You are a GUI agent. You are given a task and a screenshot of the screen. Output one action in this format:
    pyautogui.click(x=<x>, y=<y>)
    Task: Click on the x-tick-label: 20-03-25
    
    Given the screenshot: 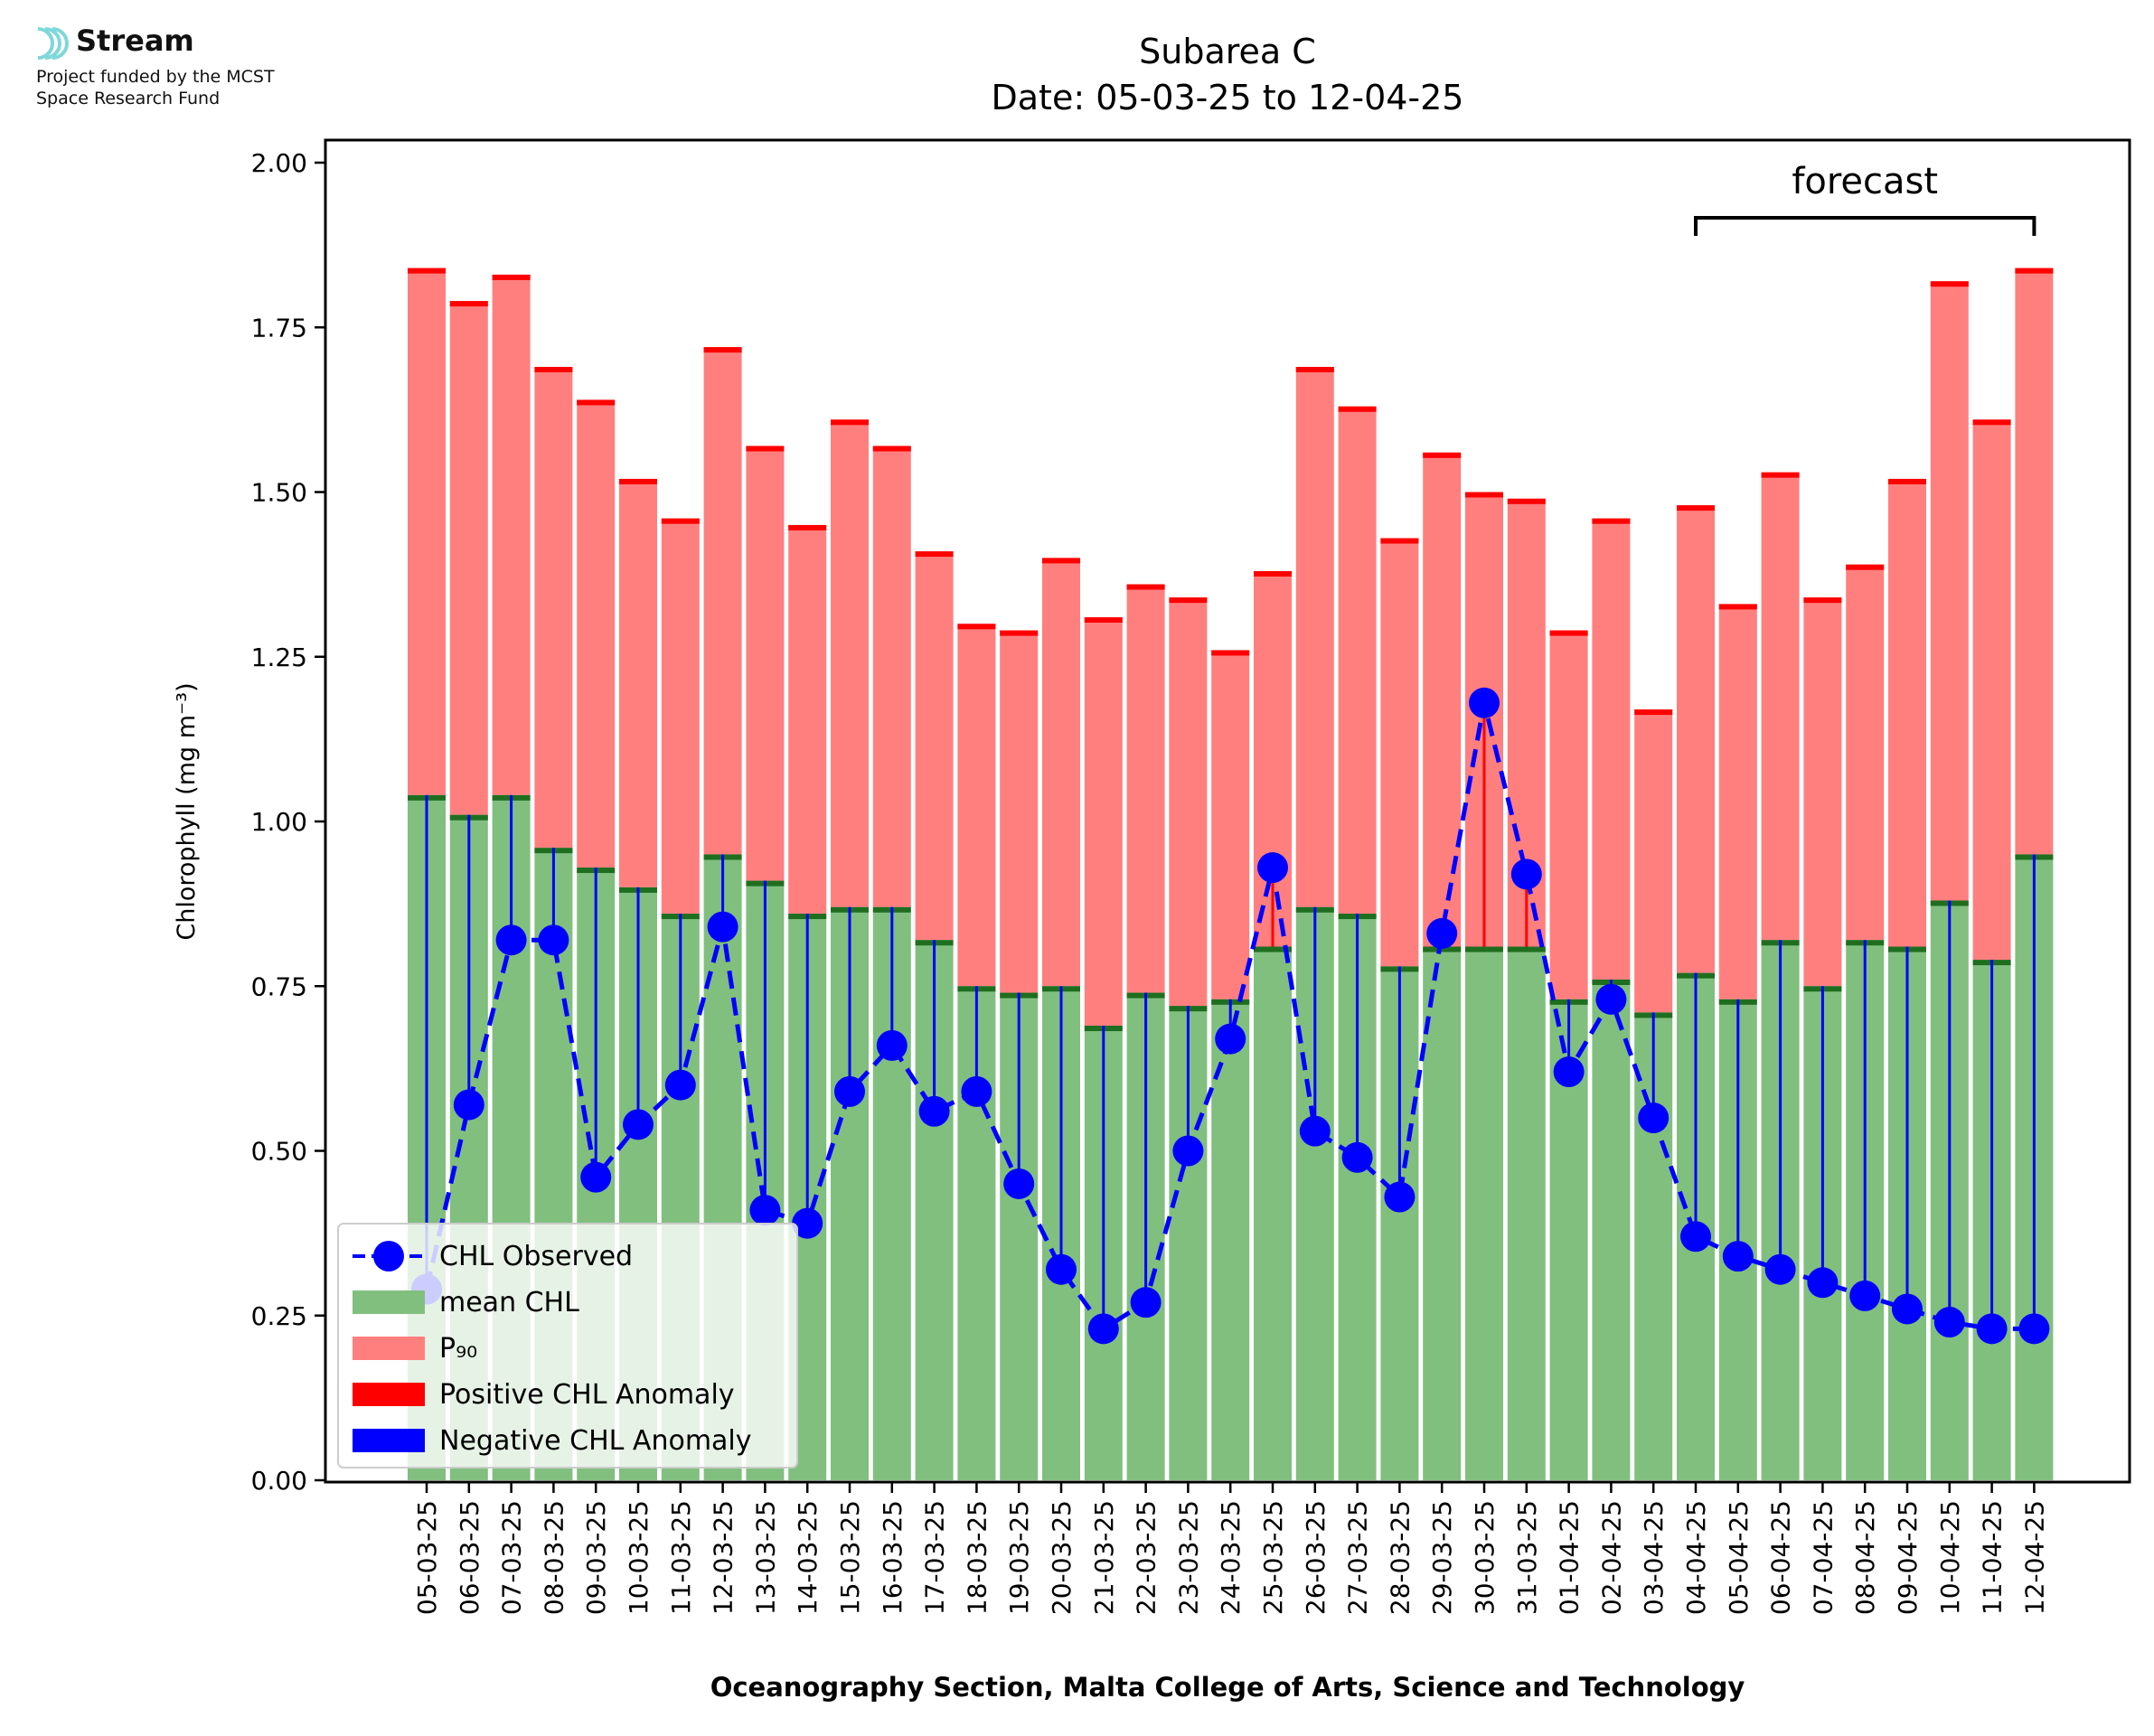 What is the action you would take?
    pyautogui.click(x=1062, y=1558)
    